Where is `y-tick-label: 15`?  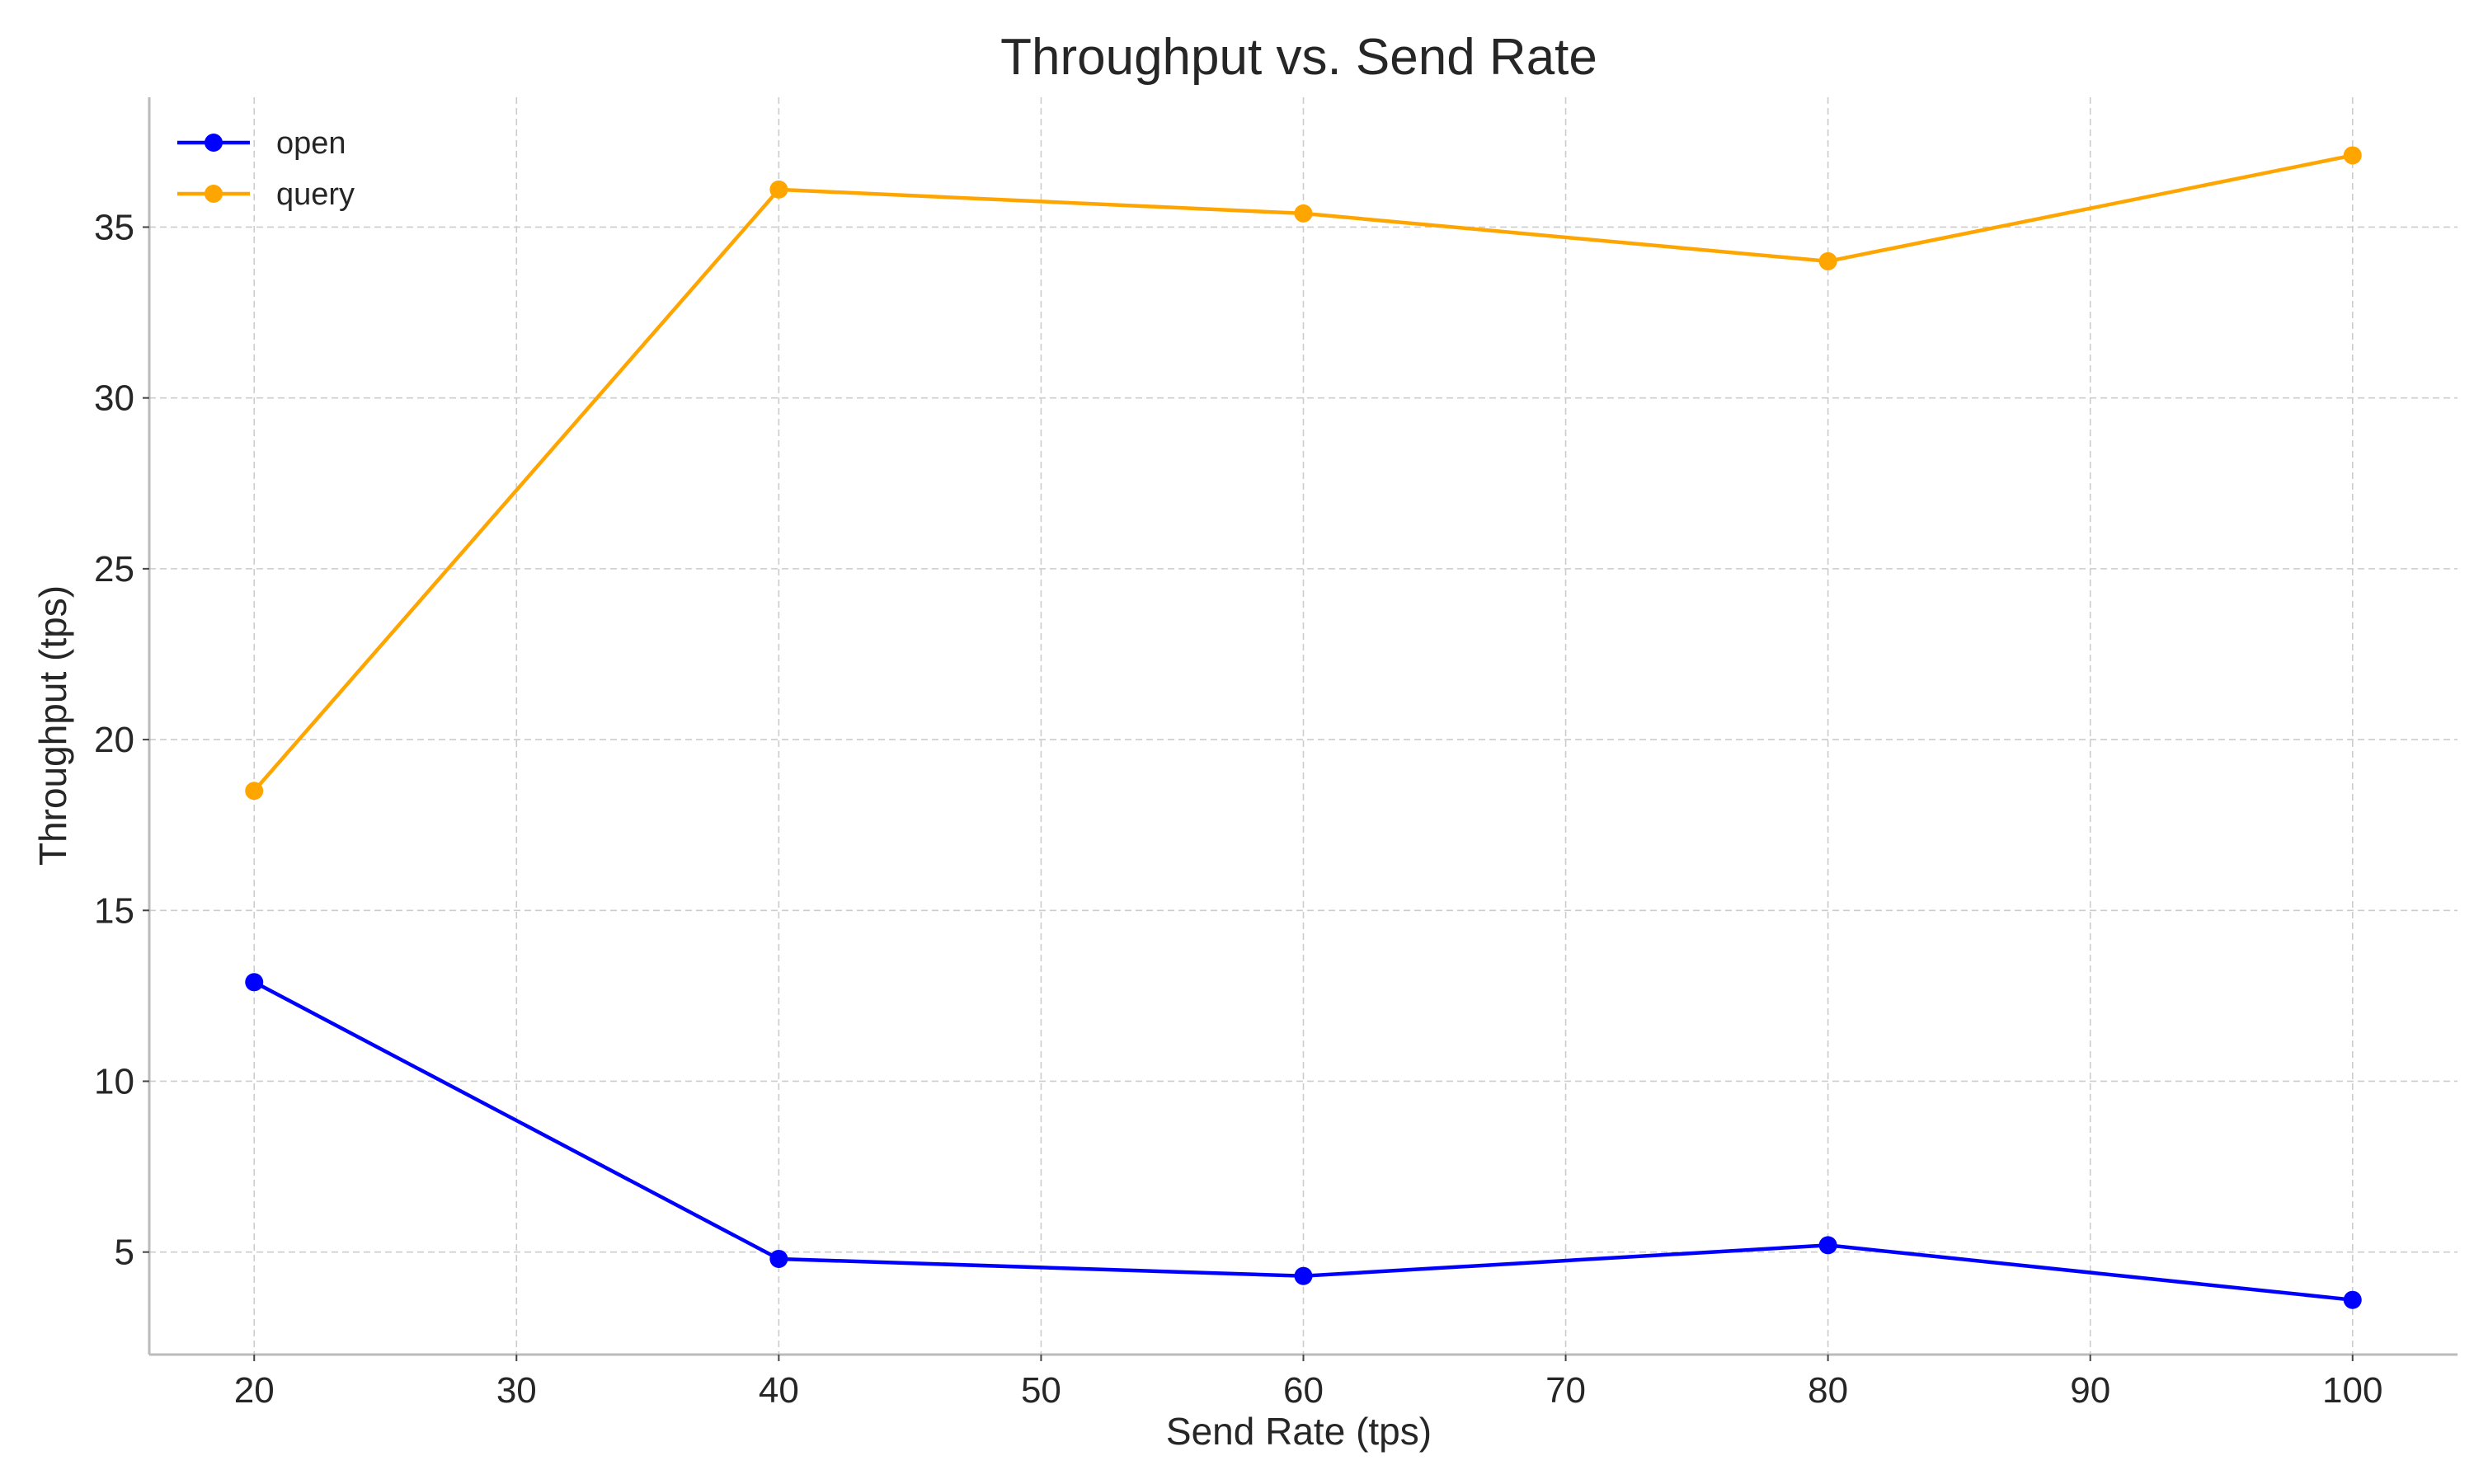 y-tick-label: 15 is located at coordinates (114, 910).